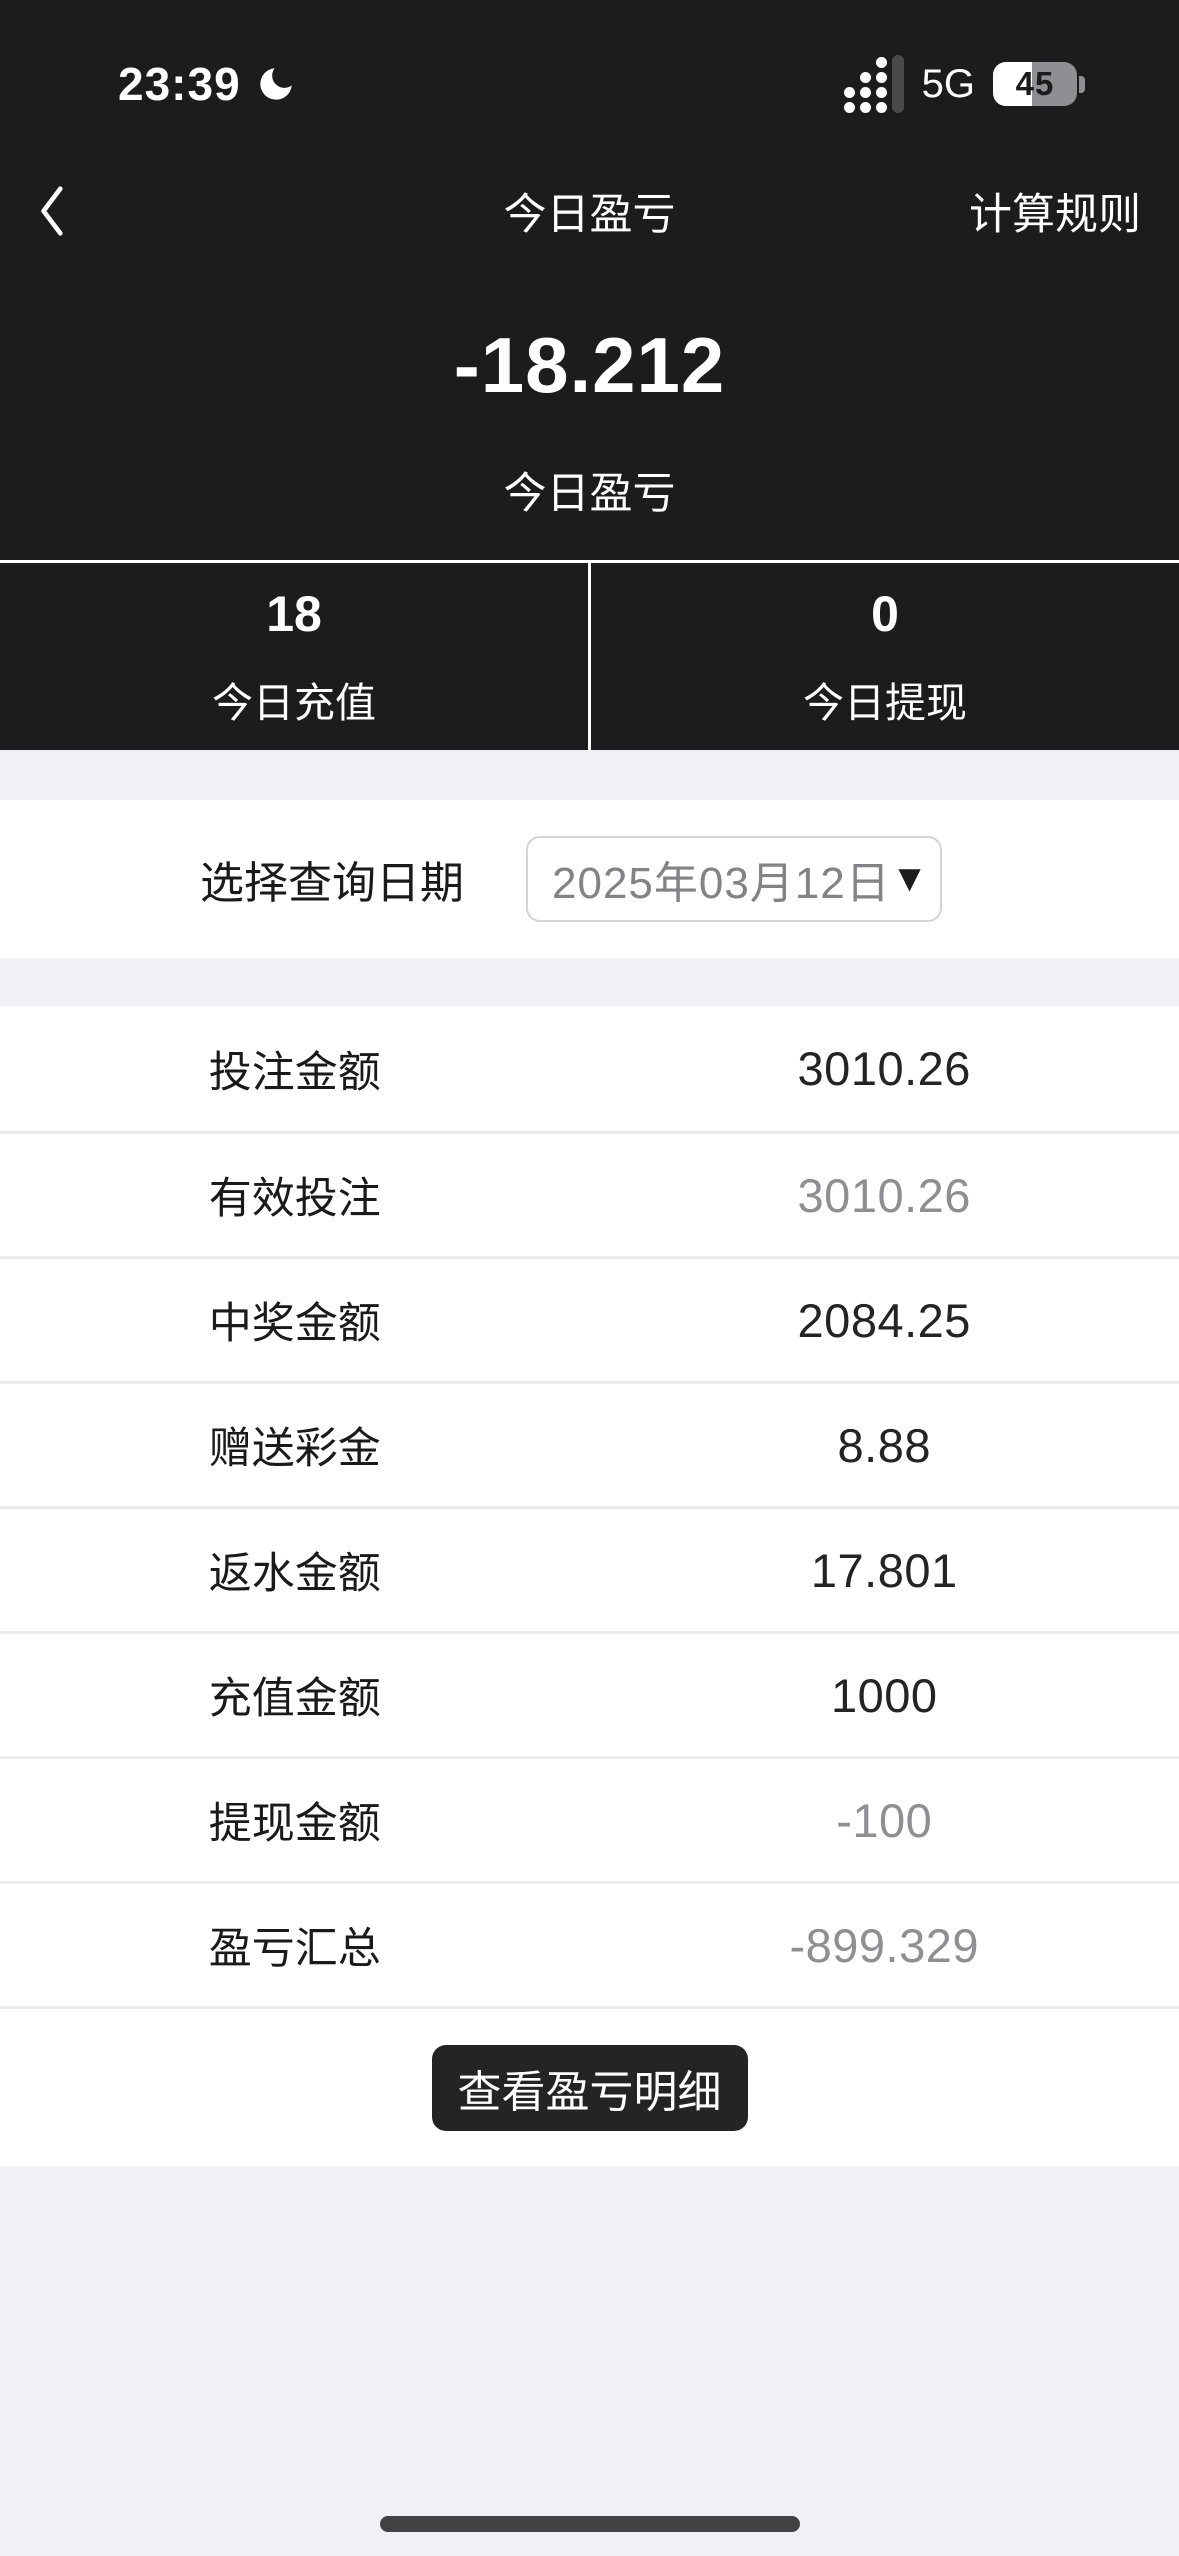 Image resolution: width=1179 pixels, height=2556 pixels. Describe the element at coordinates (885, 613) in the screenshot. I see `stat-value: 0` at that location.